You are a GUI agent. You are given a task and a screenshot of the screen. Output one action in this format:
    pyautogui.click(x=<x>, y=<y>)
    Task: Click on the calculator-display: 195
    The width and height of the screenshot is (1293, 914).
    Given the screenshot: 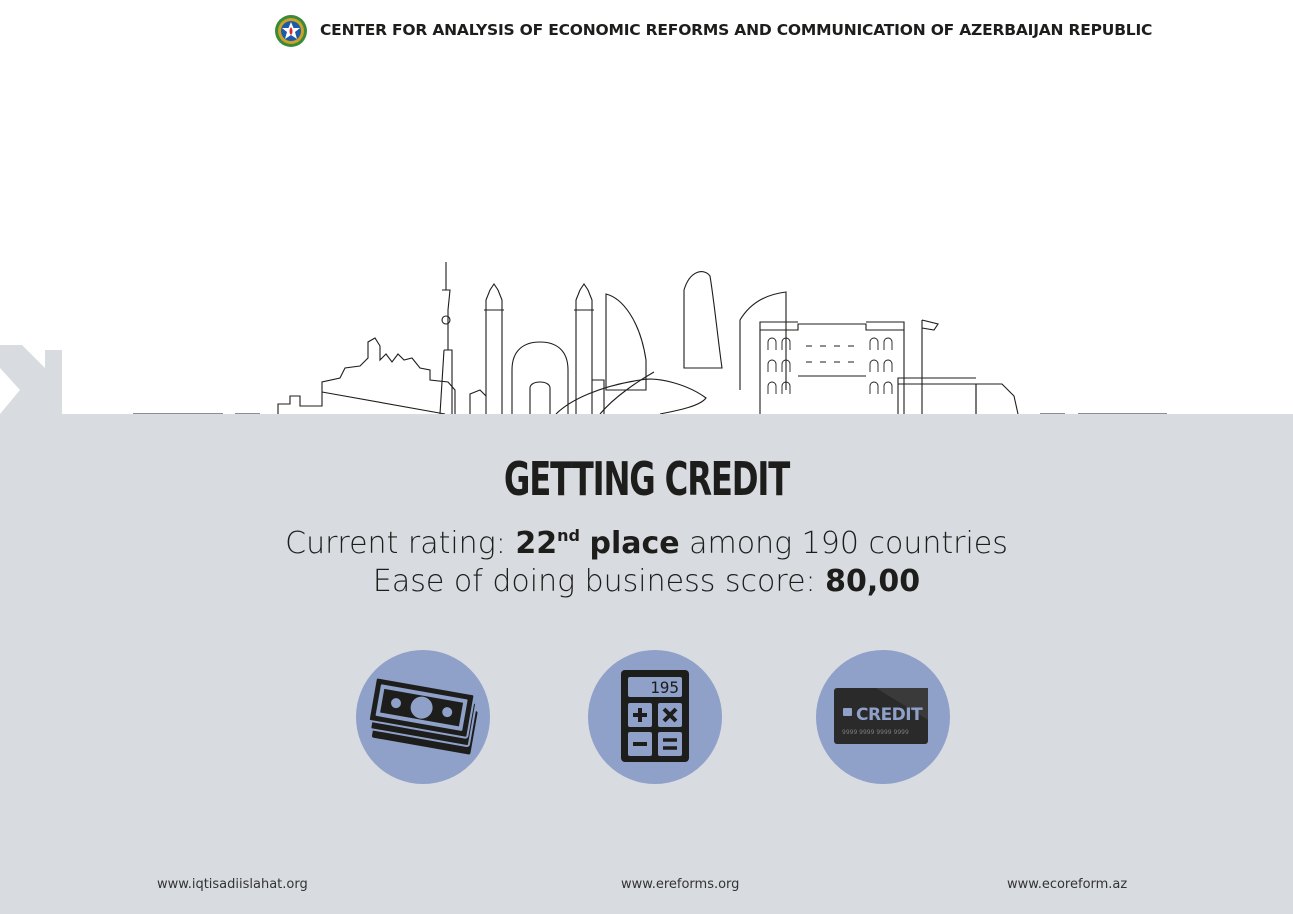 What is the action you would take?
    pyautogui.click(x=664, y=687)
    